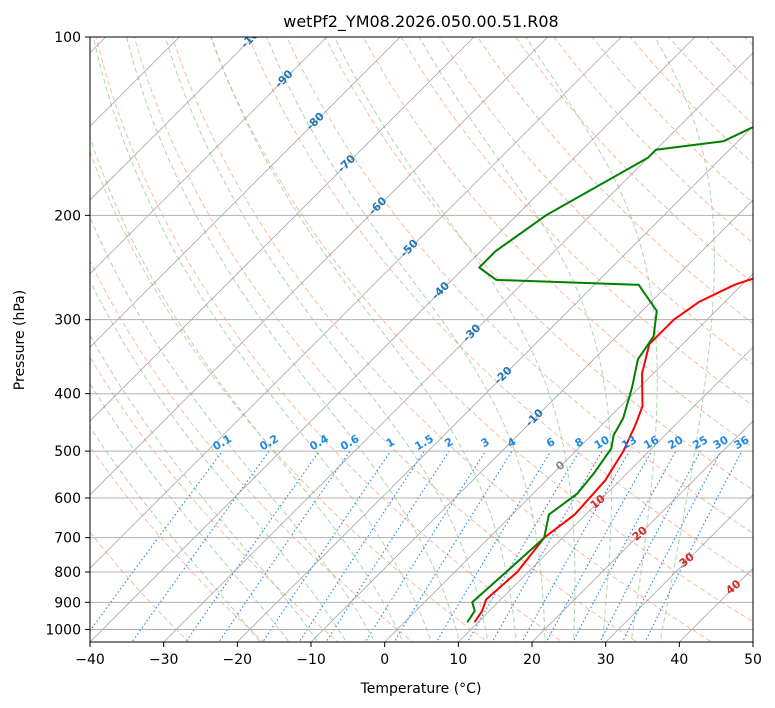  I want to click on y-tick-label: 700, so click(67, 539).